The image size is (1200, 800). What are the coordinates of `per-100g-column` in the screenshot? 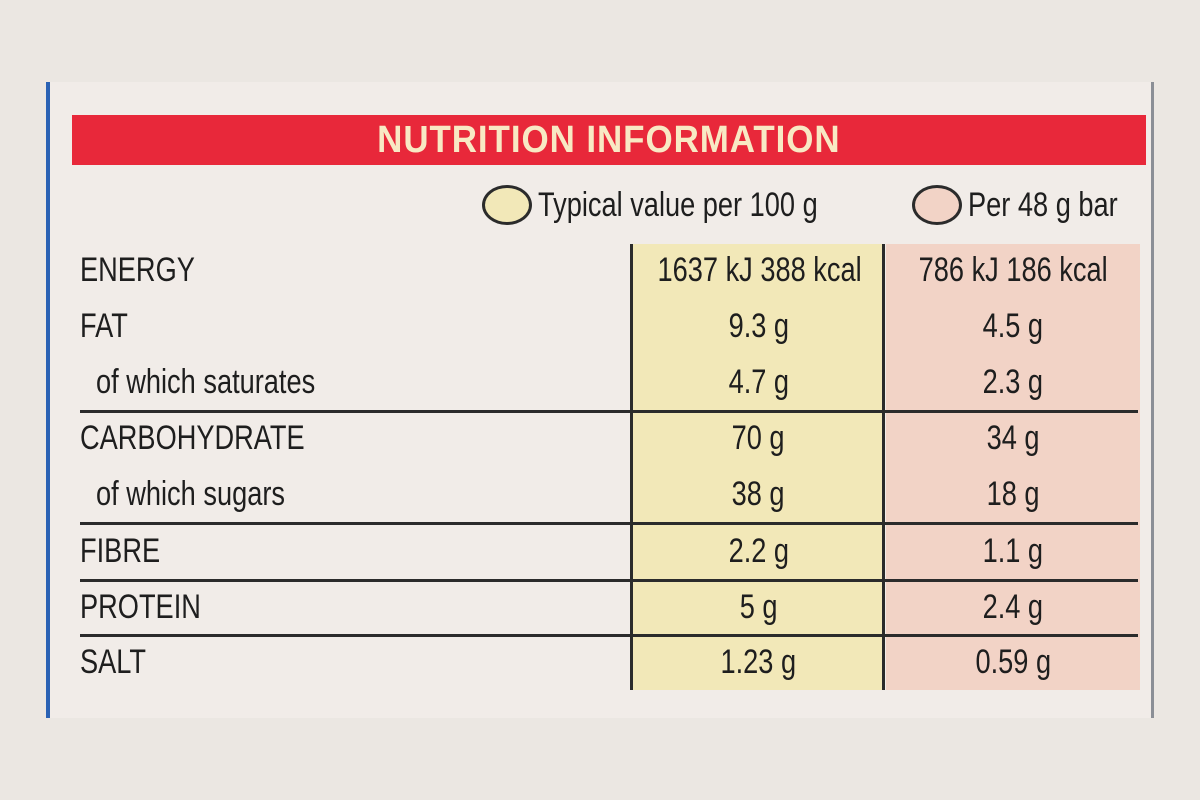 It's located at (758, 467).